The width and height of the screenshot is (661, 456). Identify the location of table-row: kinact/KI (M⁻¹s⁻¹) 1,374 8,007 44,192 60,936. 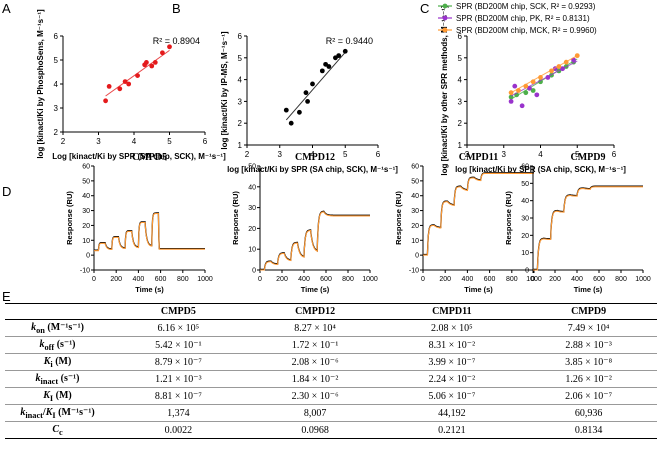
(331, 413).